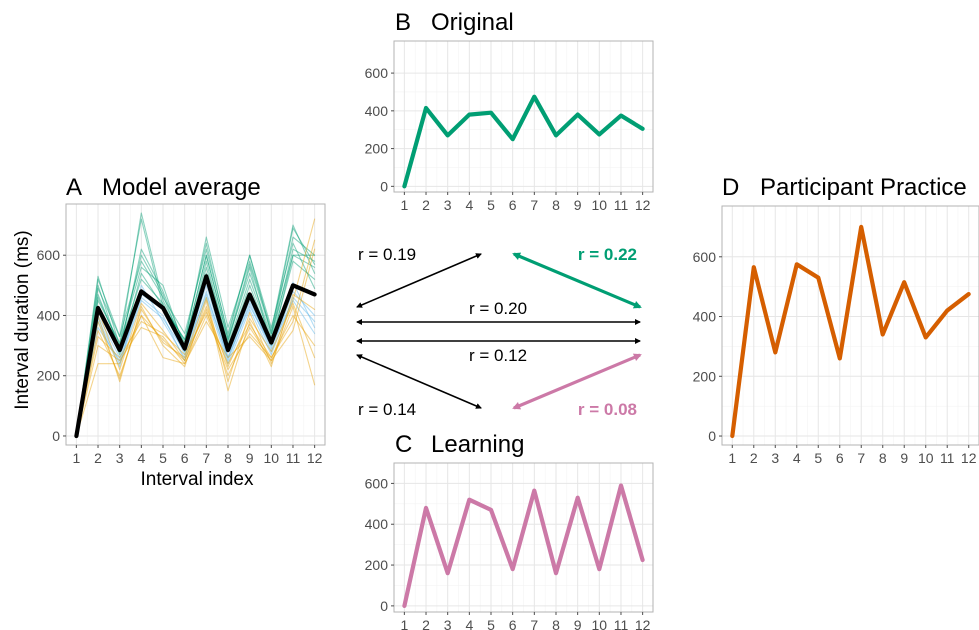 The width and height of the screenshot is (979, 630). What do you see at coordinates (477, 444) in the screenshot?
I see `panel-c-title: Learning` at bounding box center [477, 444].